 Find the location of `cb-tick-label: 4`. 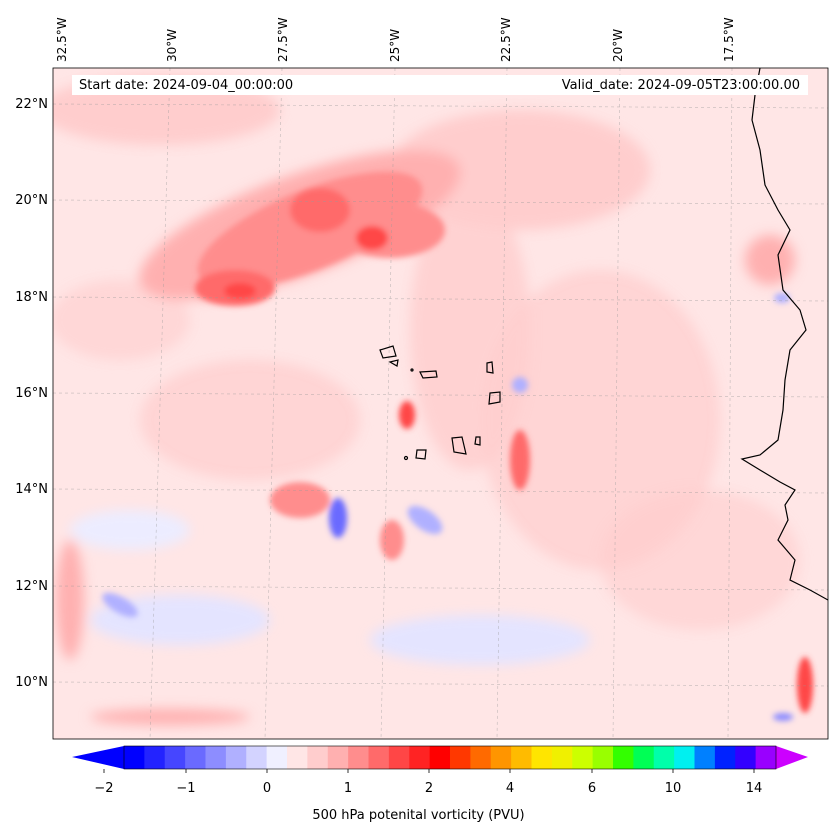

cb-tick-label: 4 is located at coordinates (510, 788).